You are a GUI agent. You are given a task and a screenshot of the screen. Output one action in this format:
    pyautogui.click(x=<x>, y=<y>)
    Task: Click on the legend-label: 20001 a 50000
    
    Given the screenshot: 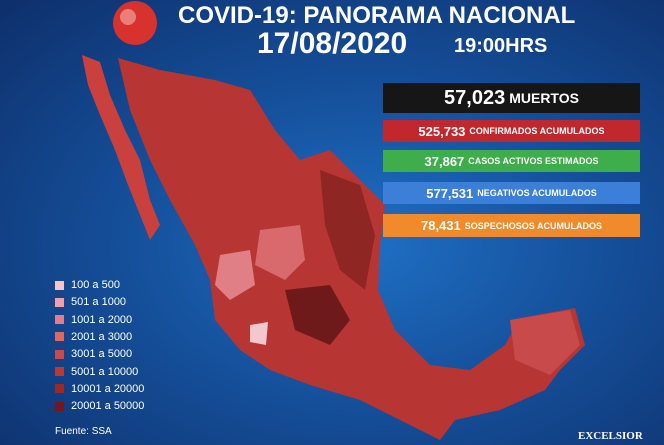 What is the action you would take?
    pyautogui.click(x=108, y=406)
    